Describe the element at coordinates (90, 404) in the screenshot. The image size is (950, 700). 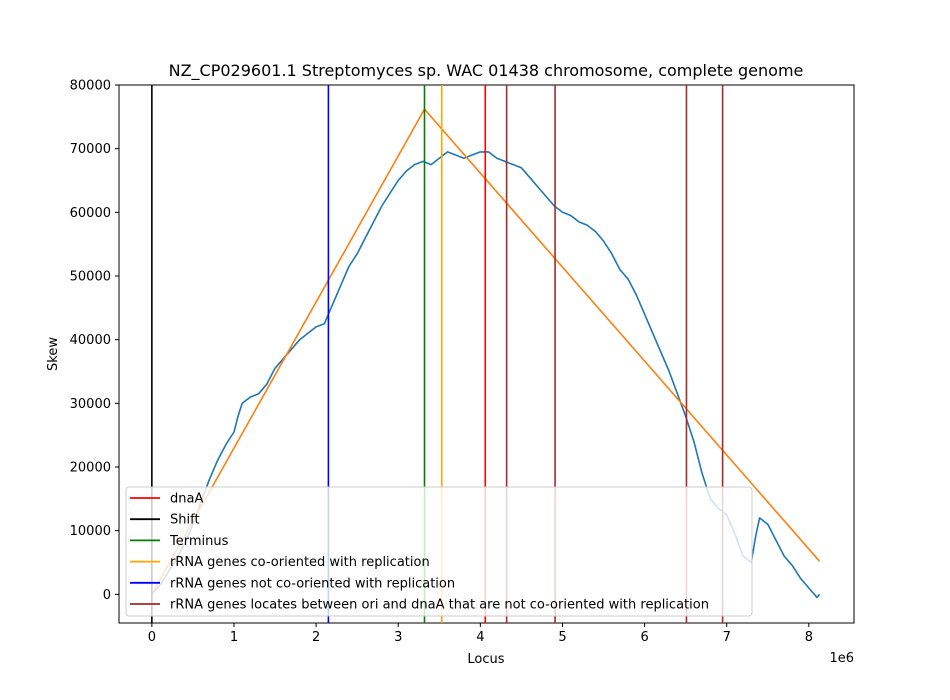
I see `y-tick-label: 30000` at that location.